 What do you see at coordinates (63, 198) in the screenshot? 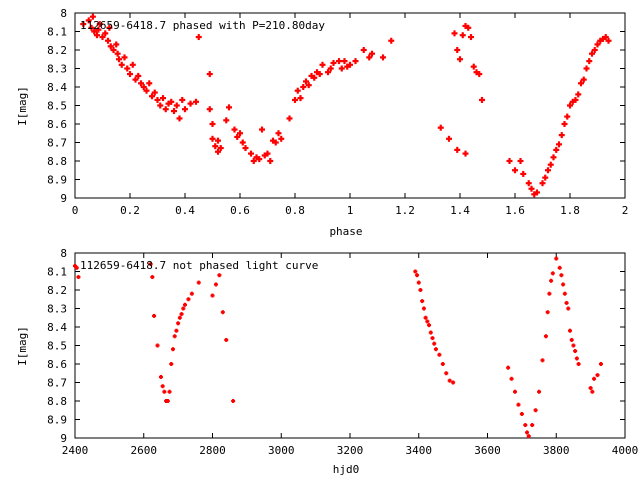
I see `y-tick-label: 9` at bounding box center [63, 198].